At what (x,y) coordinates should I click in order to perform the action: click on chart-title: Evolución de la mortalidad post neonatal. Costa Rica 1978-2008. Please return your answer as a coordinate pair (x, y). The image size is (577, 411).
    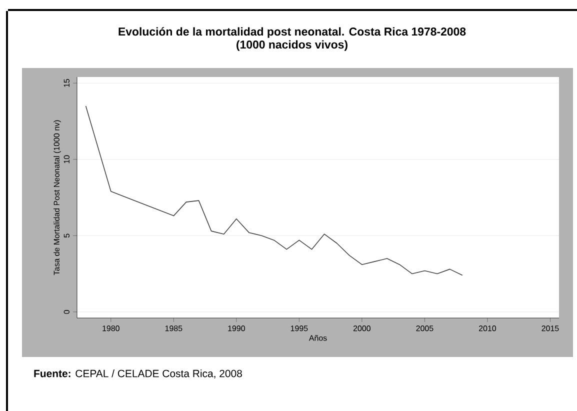
    Looking at the image, I should click on (292, 32).